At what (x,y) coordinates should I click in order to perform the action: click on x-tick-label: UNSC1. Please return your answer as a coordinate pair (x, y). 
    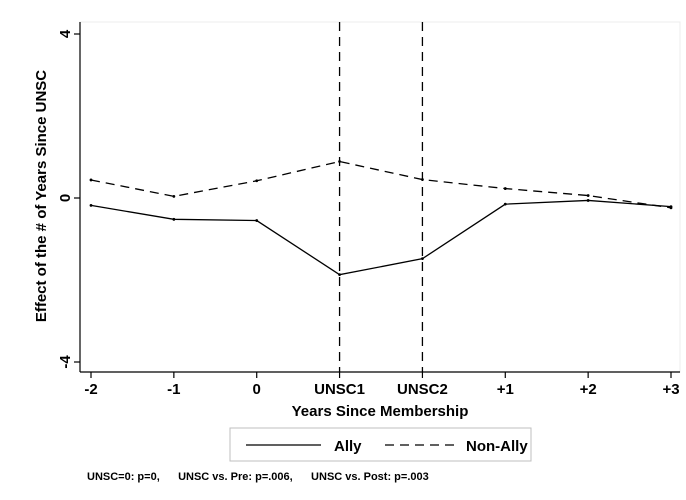
    Looking at the image, I should click on (339, 389).